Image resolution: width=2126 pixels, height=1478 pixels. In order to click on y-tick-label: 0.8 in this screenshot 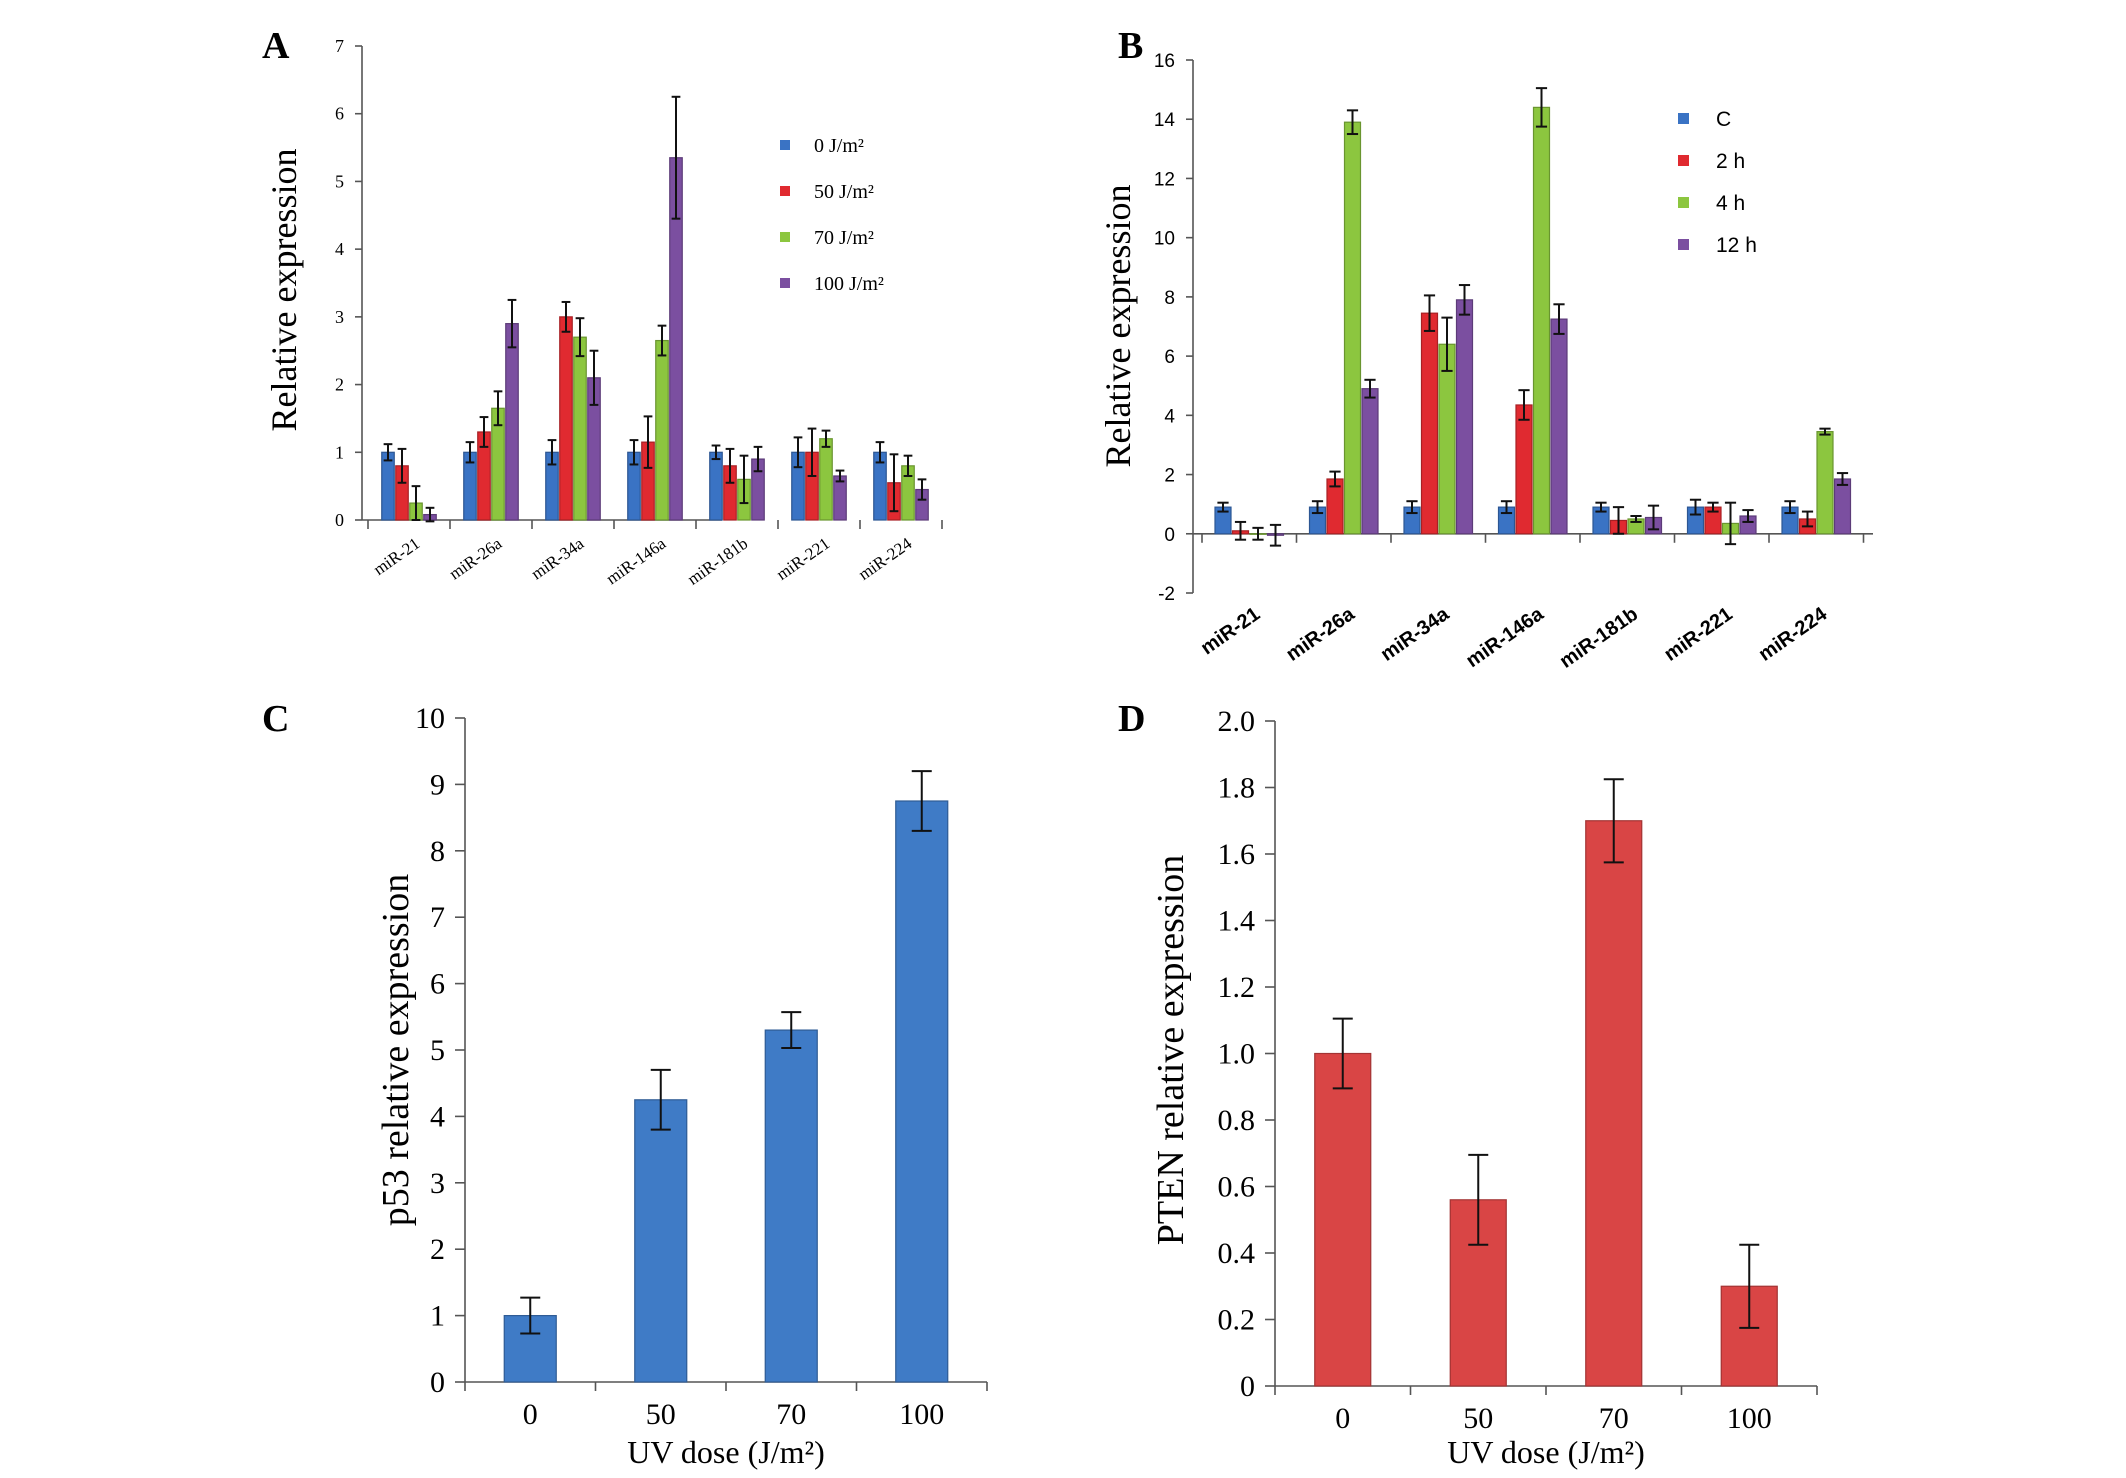, I will do `click(1237, 1120)`.